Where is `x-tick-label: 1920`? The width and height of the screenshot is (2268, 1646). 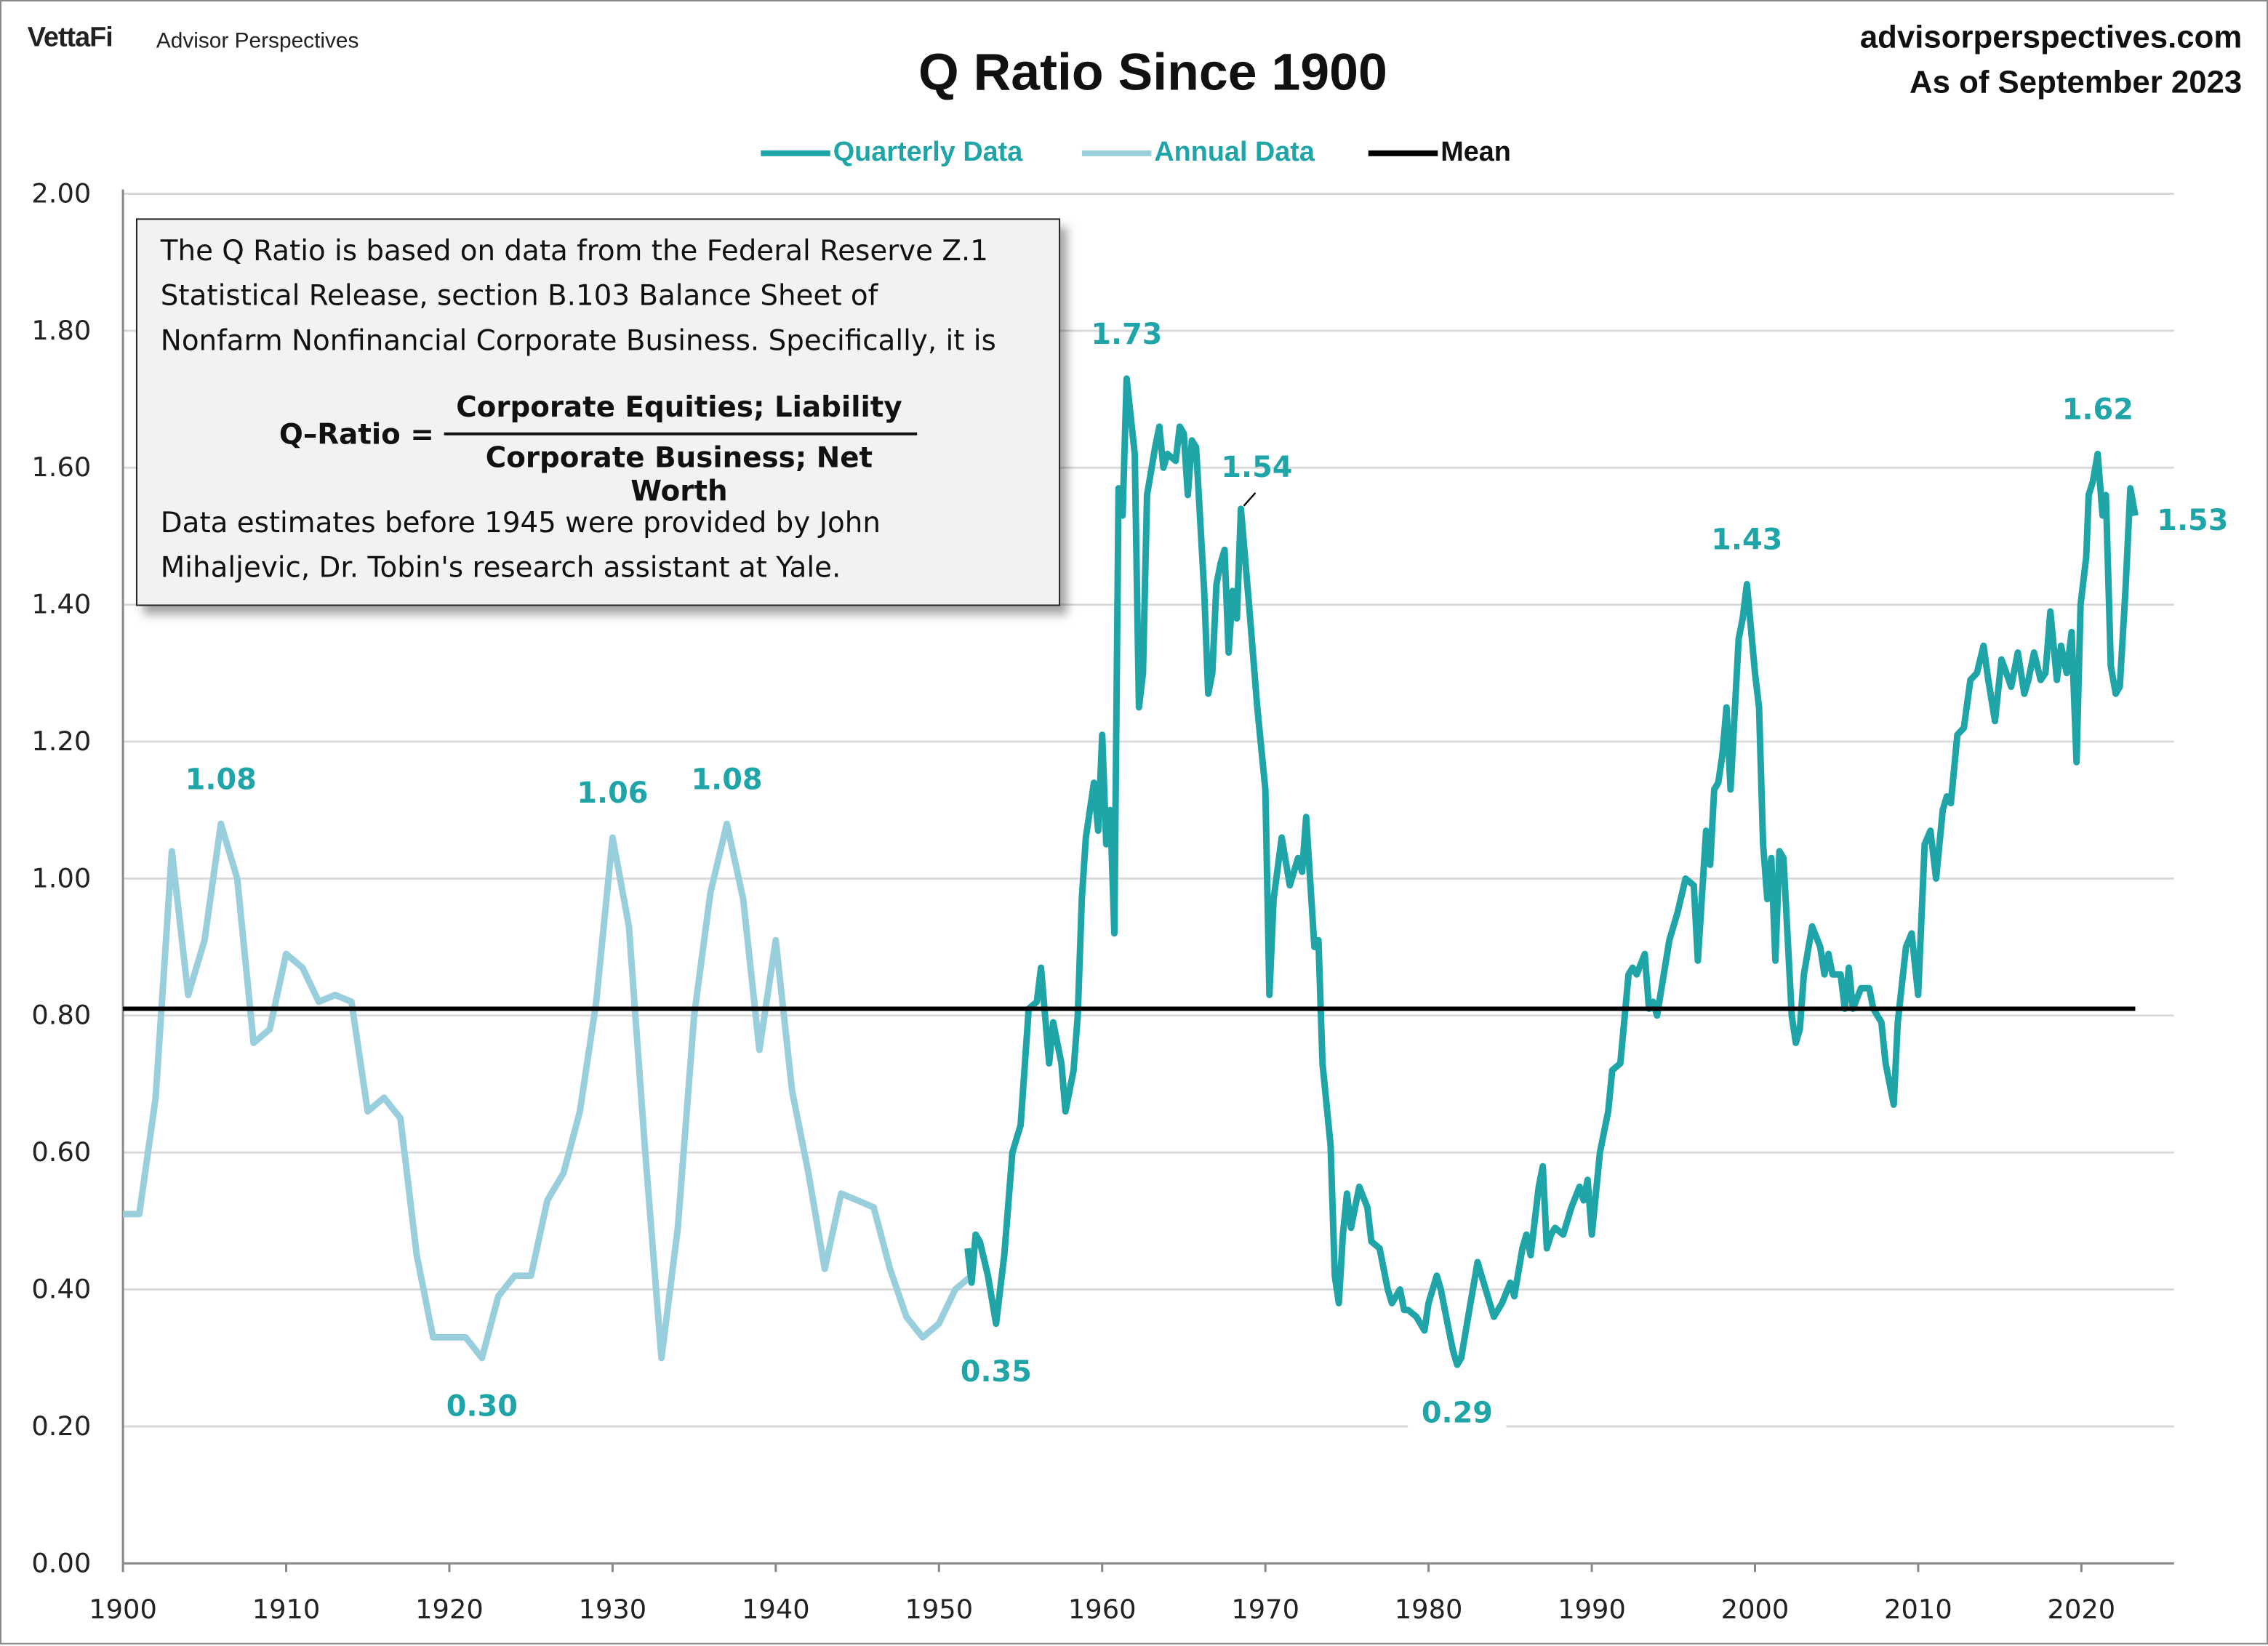
x-tick-label: 1920 is located at coordinates (449, 1609).